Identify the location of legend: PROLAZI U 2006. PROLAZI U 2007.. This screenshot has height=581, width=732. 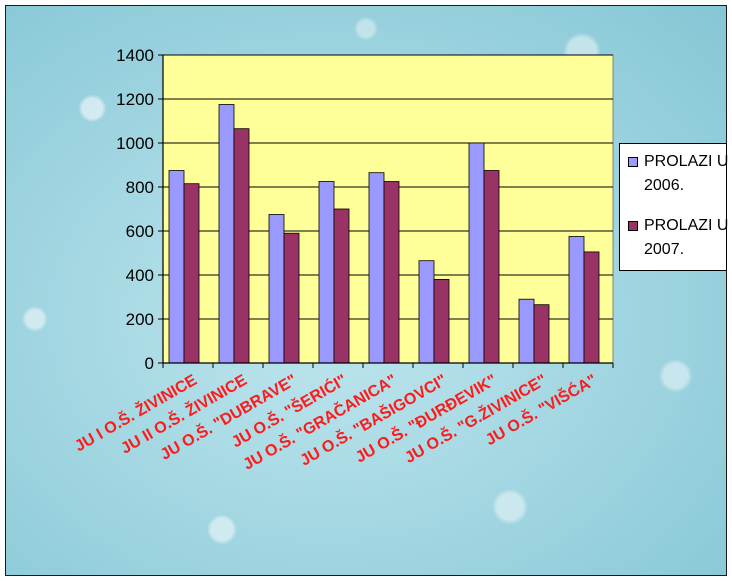
(674, 207).